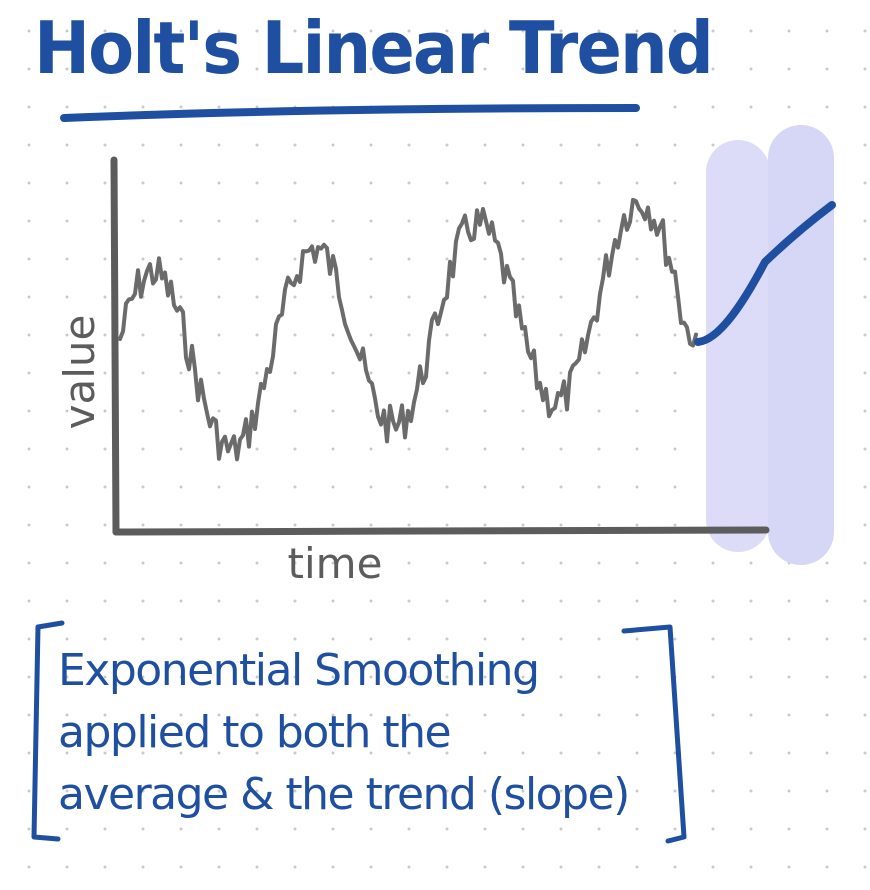 This screenshot has height=890, width=870. I want to click on page-title: Holt's Linear Trend, so click(374, 48).